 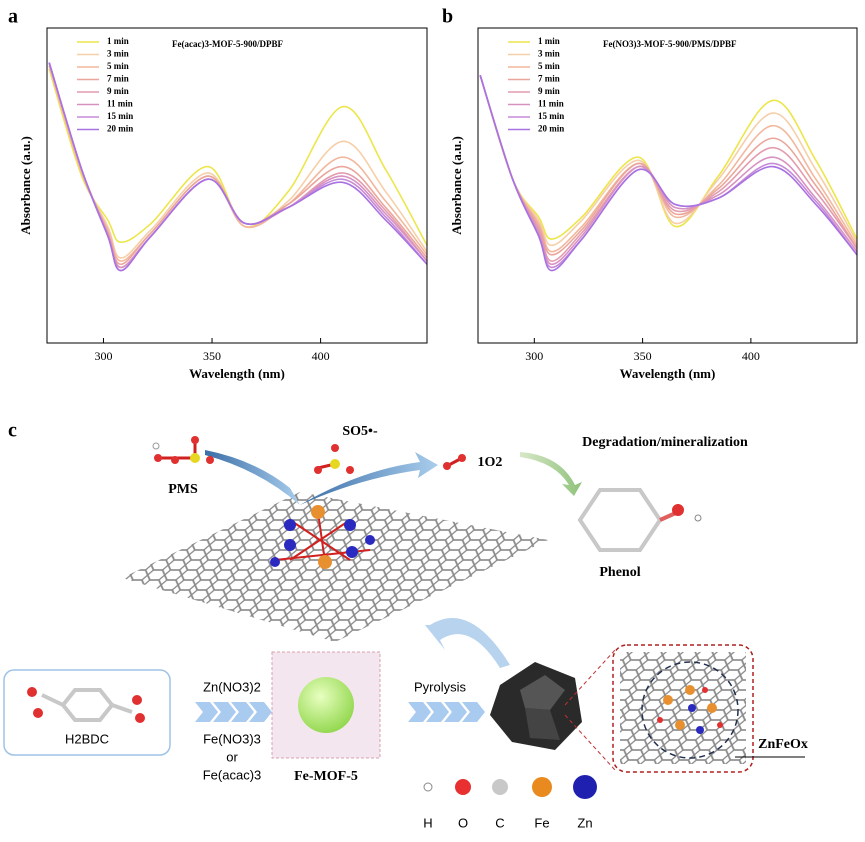 What do you see at coordinates (536, 706) in the screenshot?
I see `znfeox-particle` at bounding box center [536, 706].